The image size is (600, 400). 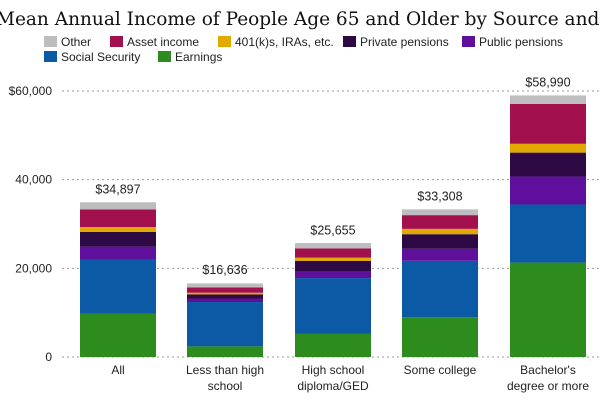 What do you see at coordinates (163, 42) in the screenshot?
I see `legend-label: Asset income` at bounding box center [163, 42].